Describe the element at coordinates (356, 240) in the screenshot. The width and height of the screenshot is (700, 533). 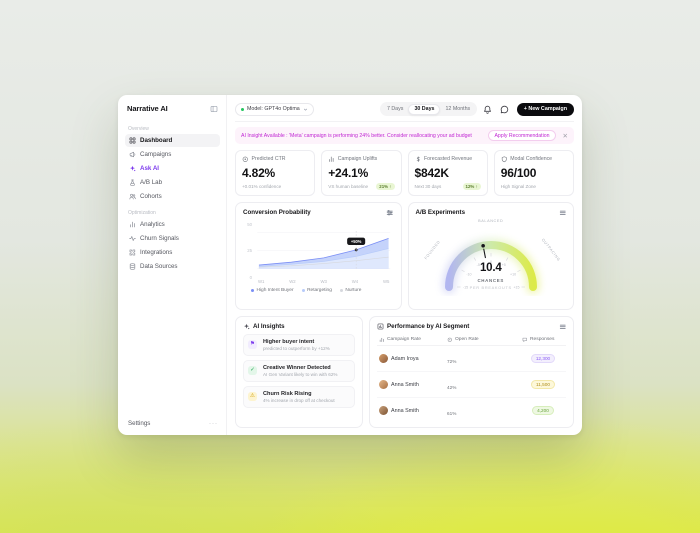
I see `svg-text: +50%` at that location.